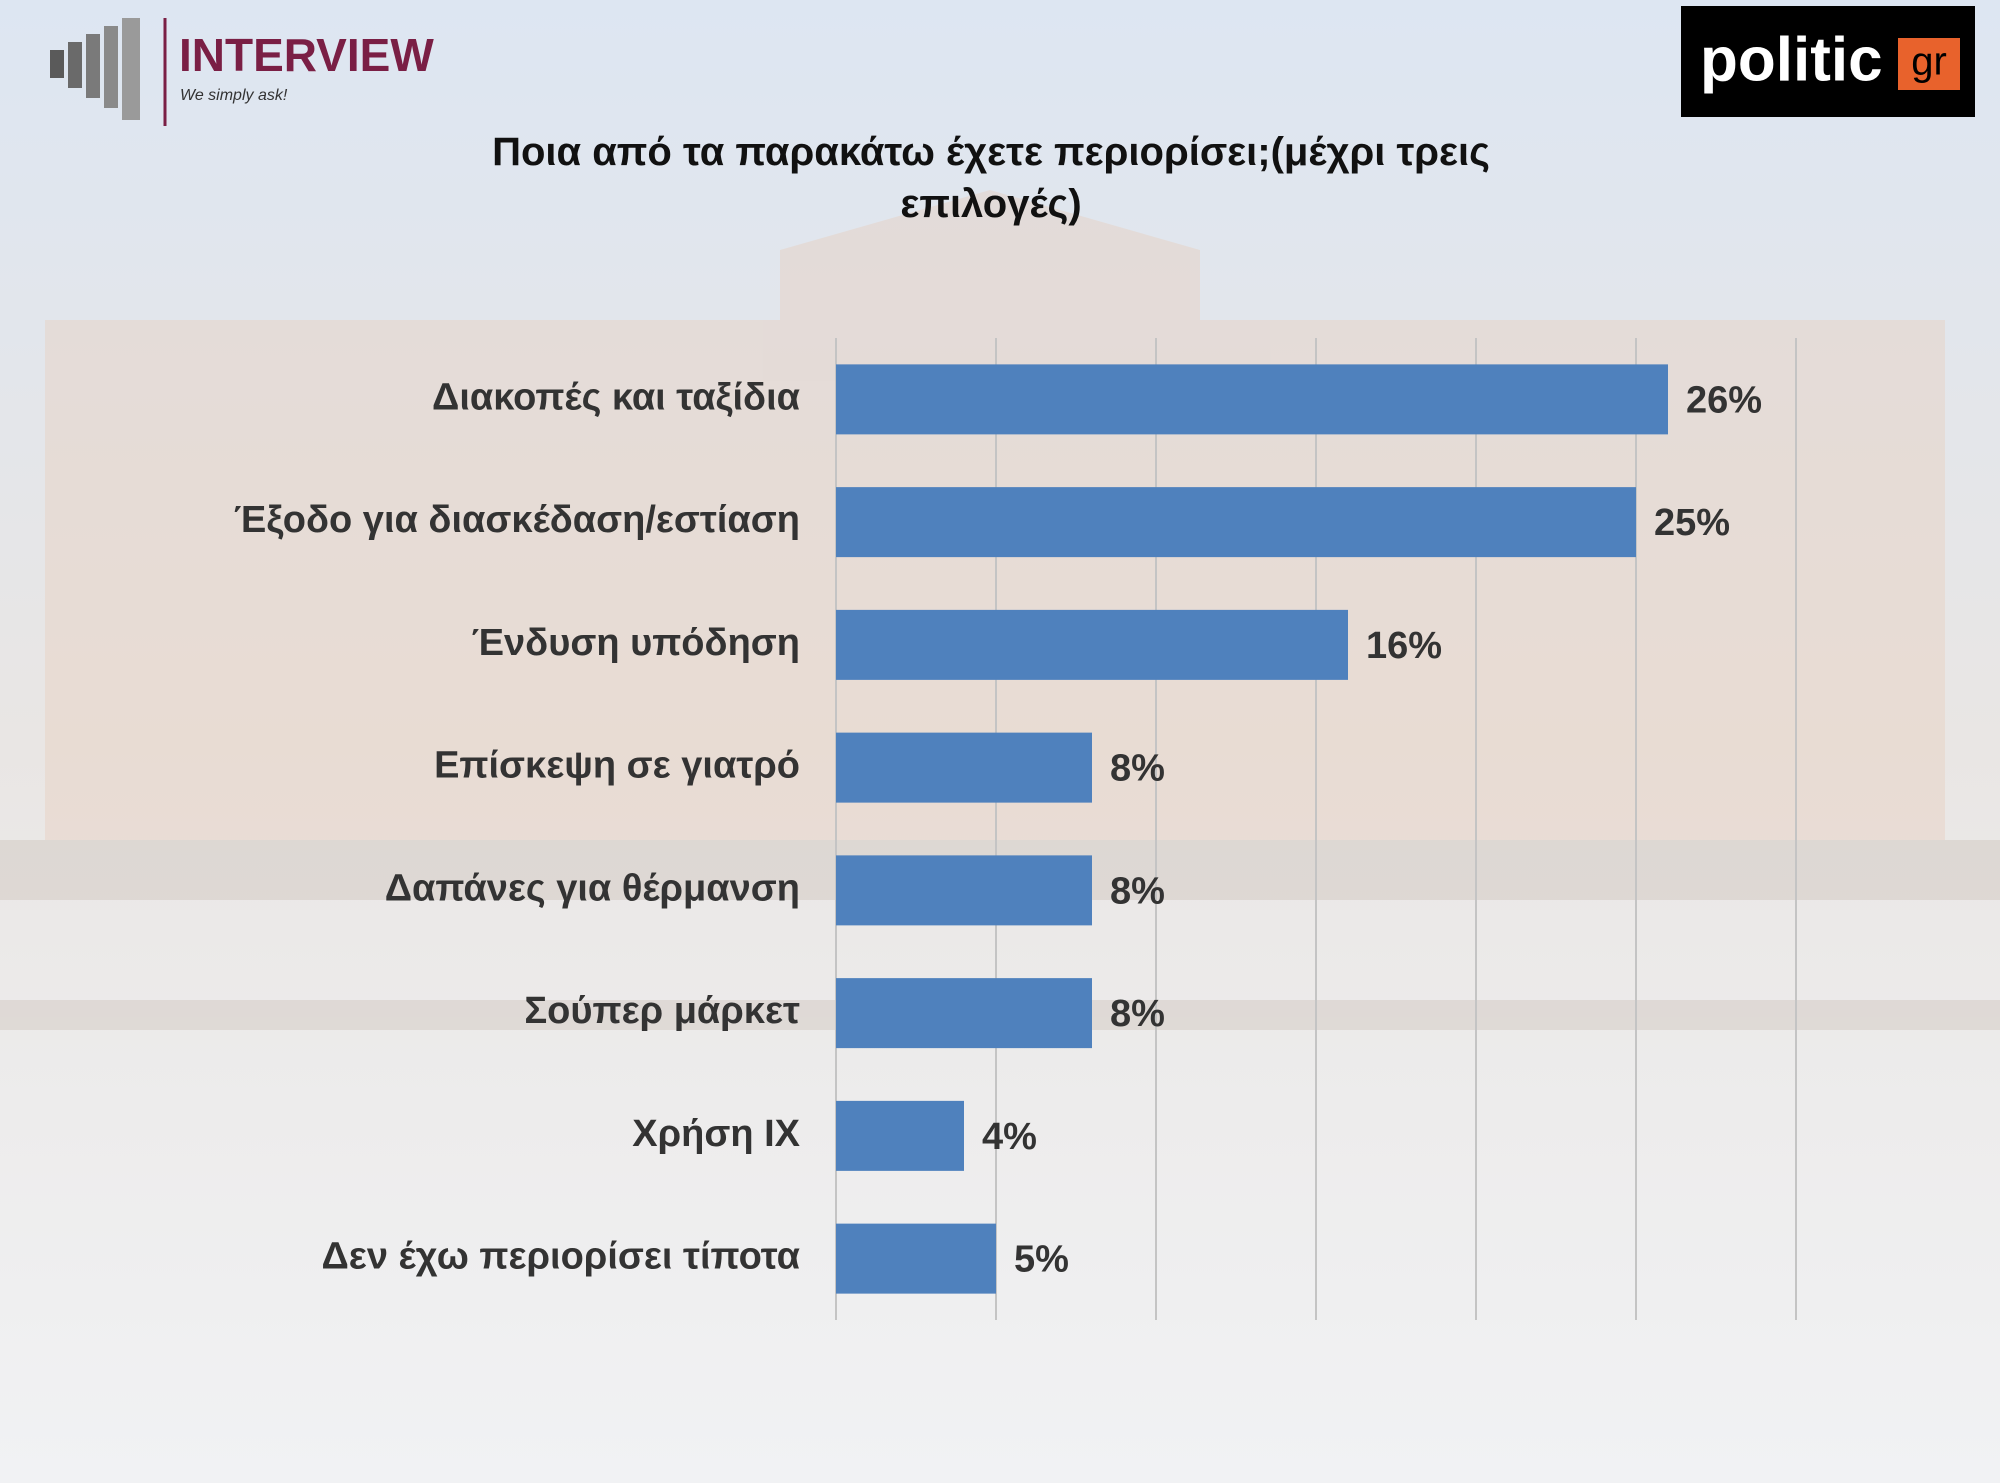 This screenshot has width=2000, height=1483. Describe the element at coordinates (306, 55) in the screenshot. I see `brand: INTERVIEW` at that location.